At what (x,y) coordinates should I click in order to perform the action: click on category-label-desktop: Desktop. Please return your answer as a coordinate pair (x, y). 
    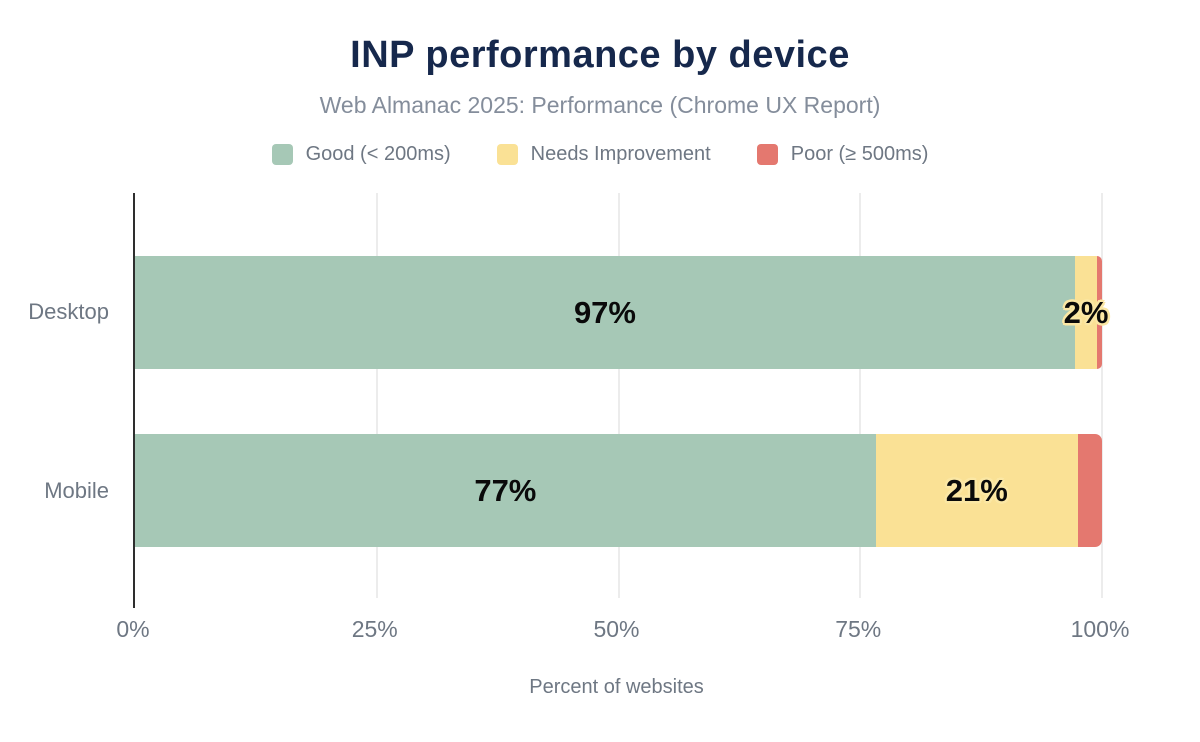
    Looking at the image, I should click on (68, 311).